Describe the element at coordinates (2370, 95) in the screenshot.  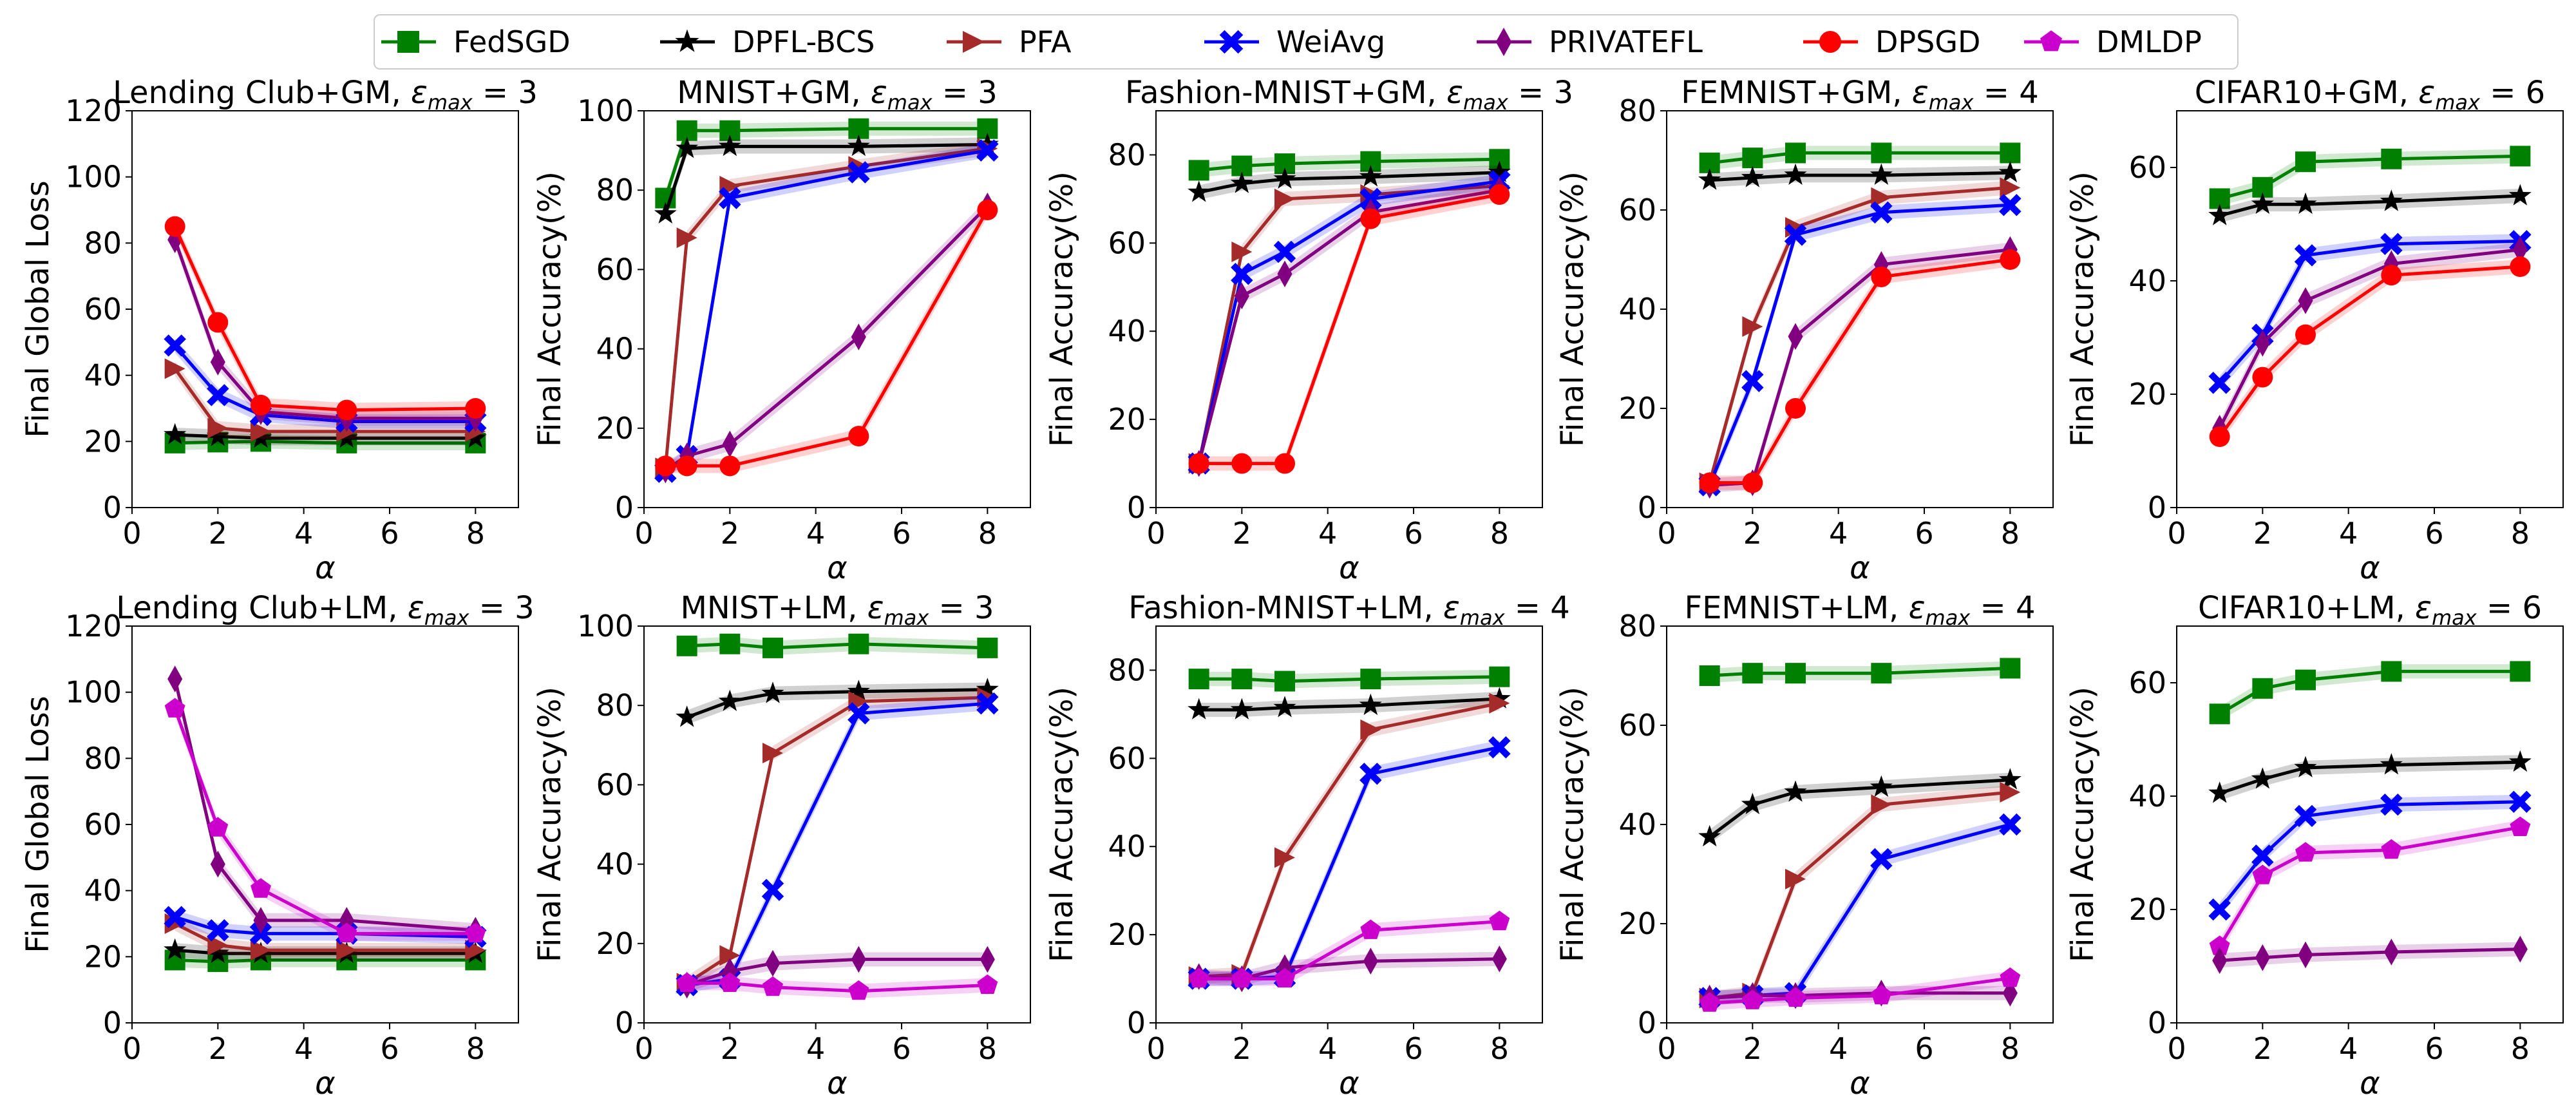
I see `chart-title: CIFAR10+GM, εmax = 6` at that location.